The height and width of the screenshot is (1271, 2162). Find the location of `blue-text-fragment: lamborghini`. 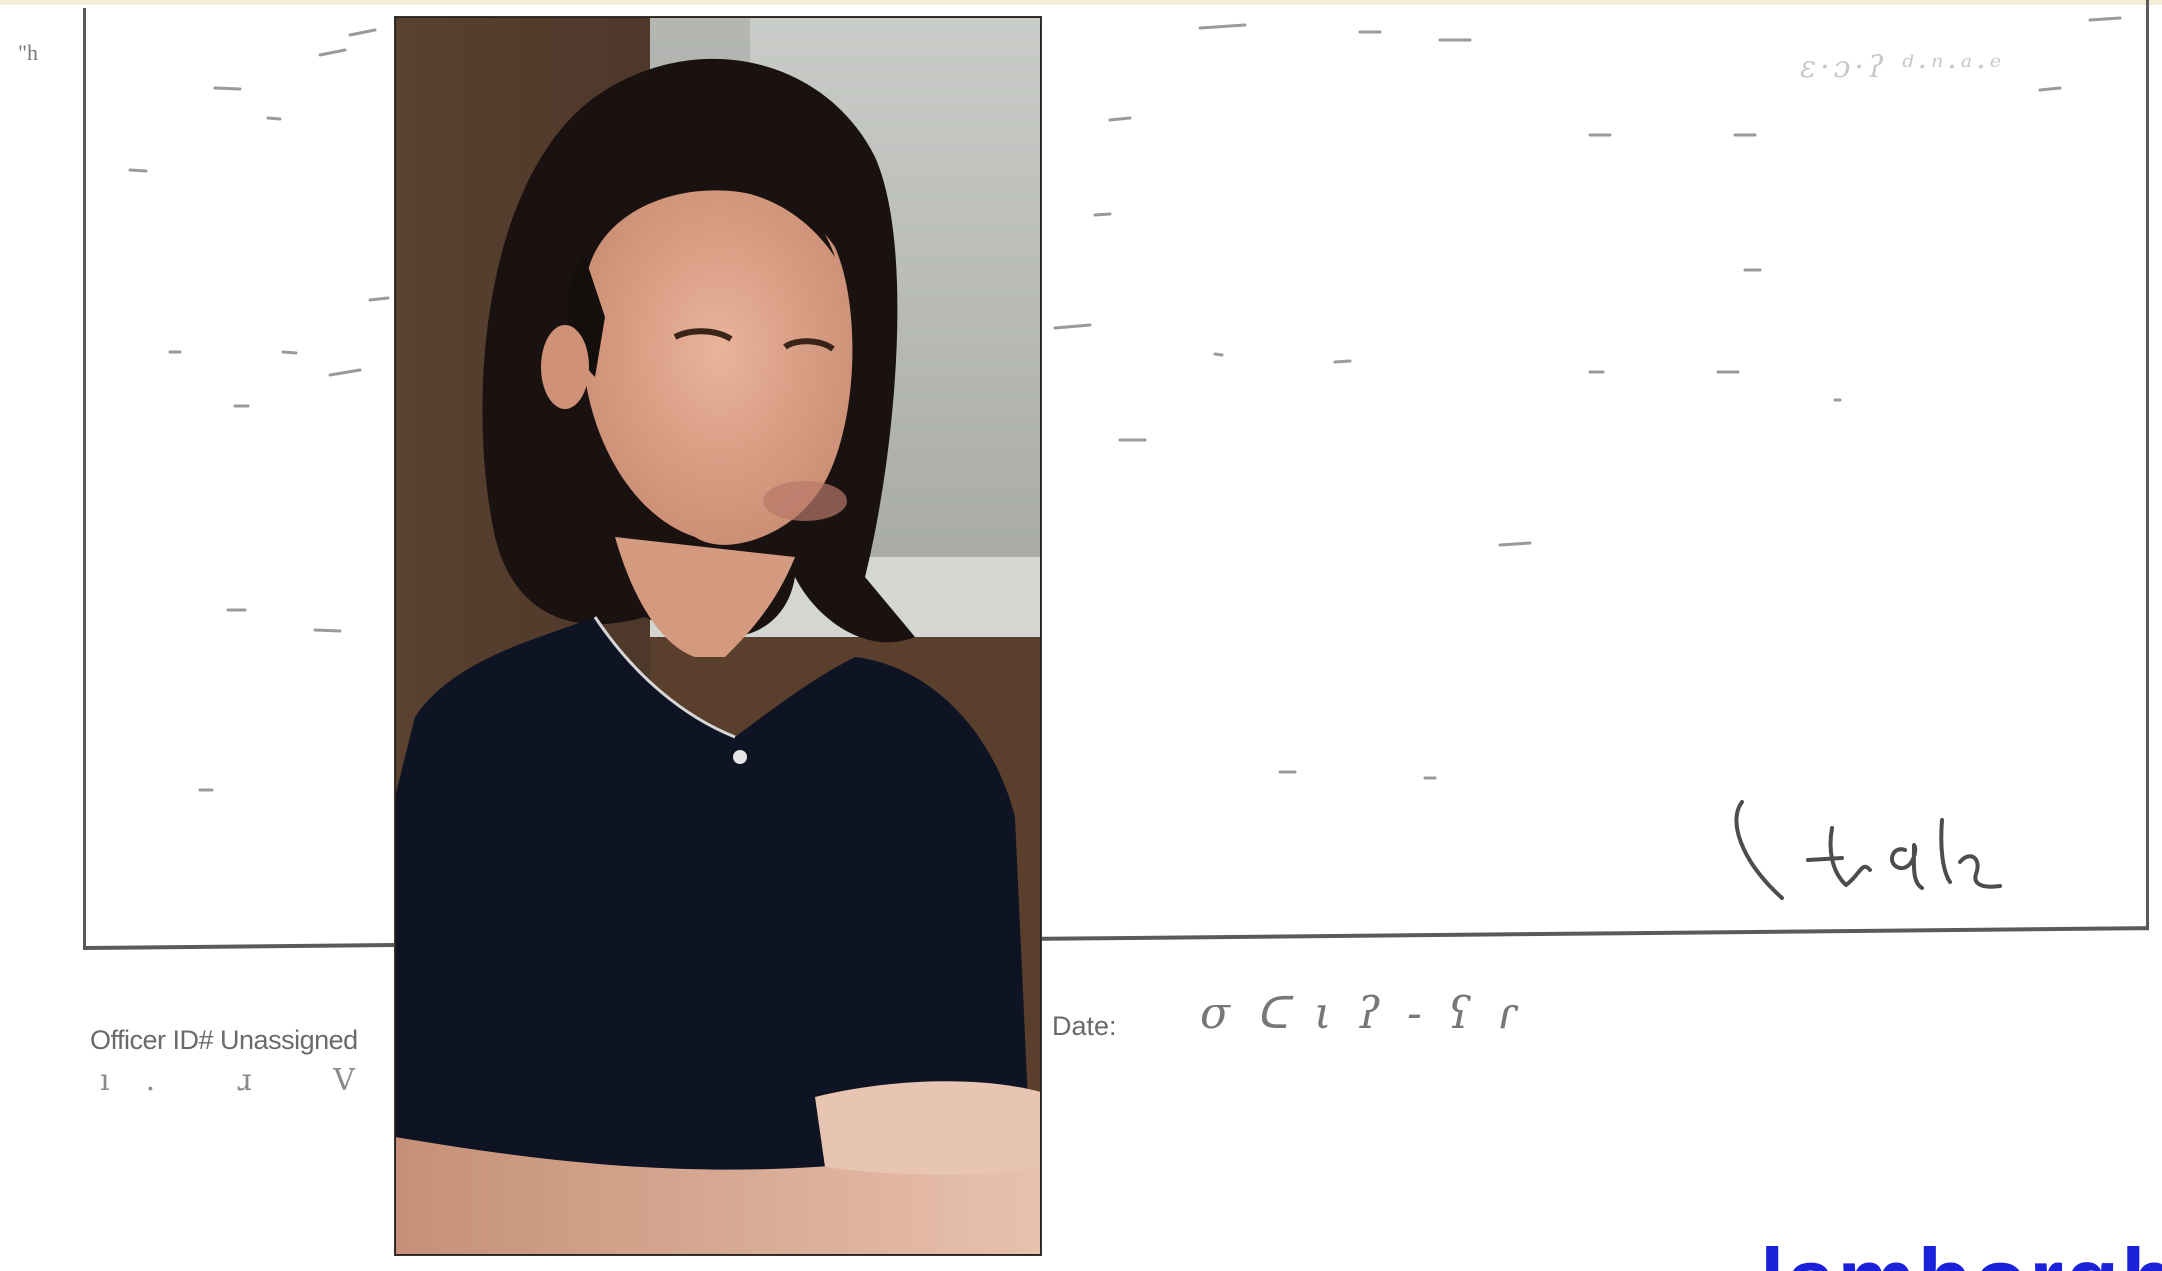

blue-text-fragment: lamborghini is located at coordinates (1961, 1253).